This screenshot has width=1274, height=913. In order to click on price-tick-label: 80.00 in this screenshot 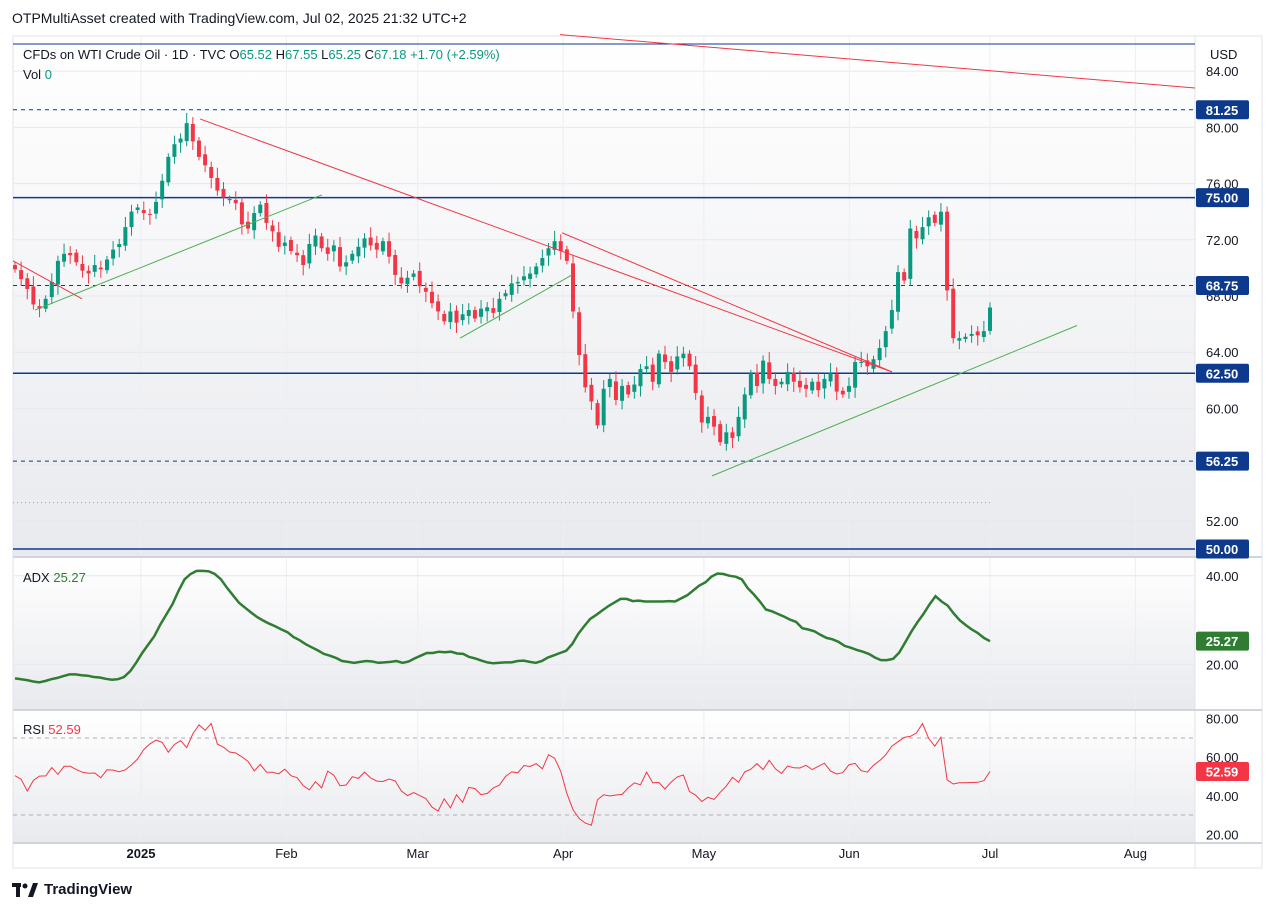, I will do `click(1222, 127)`.